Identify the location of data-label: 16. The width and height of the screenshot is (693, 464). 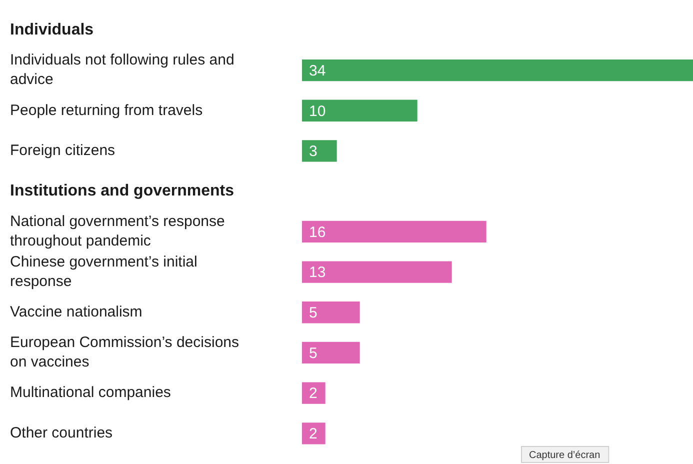
(317, 232).